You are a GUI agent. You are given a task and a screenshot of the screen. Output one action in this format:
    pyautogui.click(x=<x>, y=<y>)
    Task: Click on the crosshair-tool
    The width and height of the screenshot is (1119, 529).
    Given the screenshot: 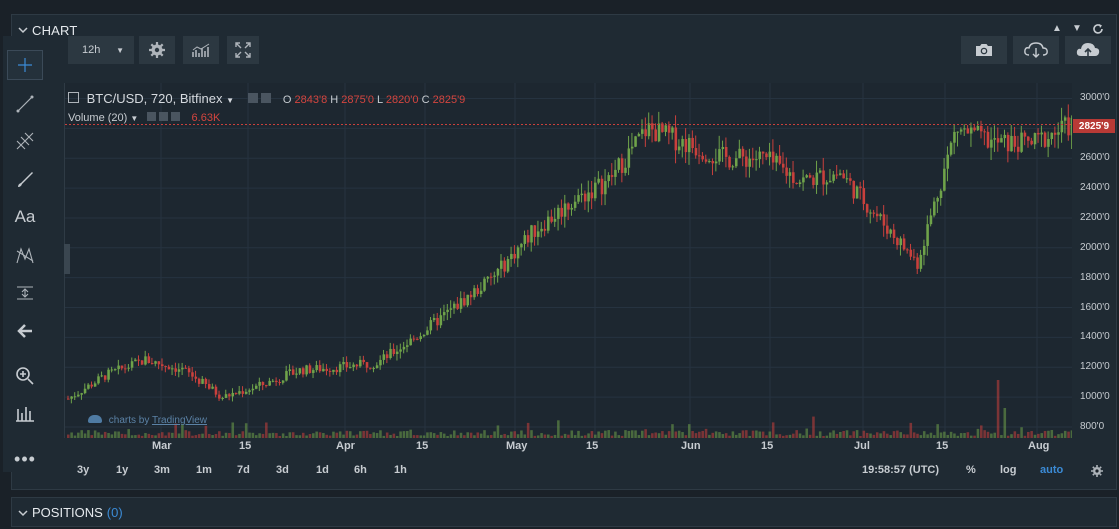 What is the action you would take?
    pyautogui.click(x=25, y=65)
    